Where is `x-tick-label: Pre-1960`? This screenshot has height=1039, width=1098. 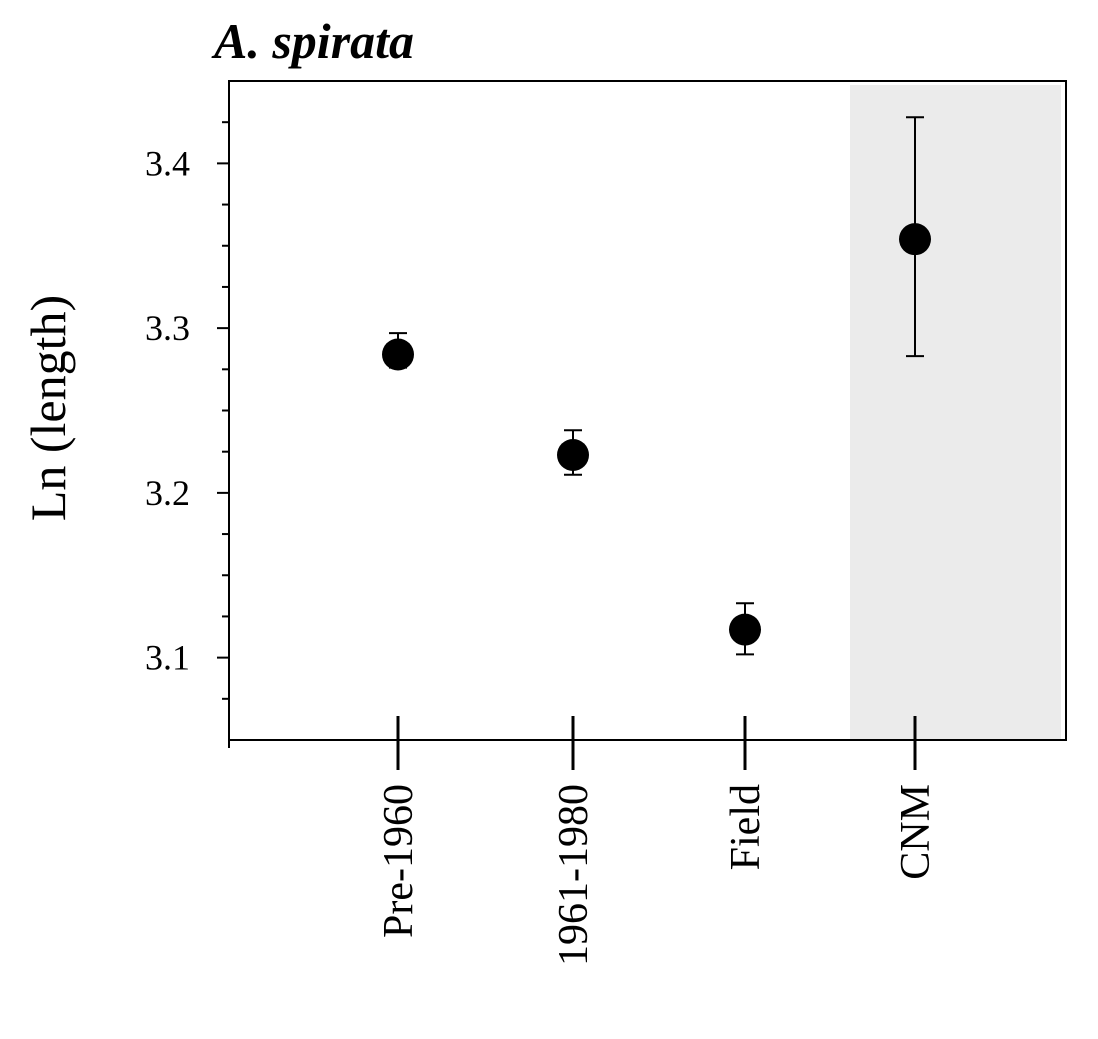
x-tick-label: Pre-1960 is located at coordinates (399, 861).